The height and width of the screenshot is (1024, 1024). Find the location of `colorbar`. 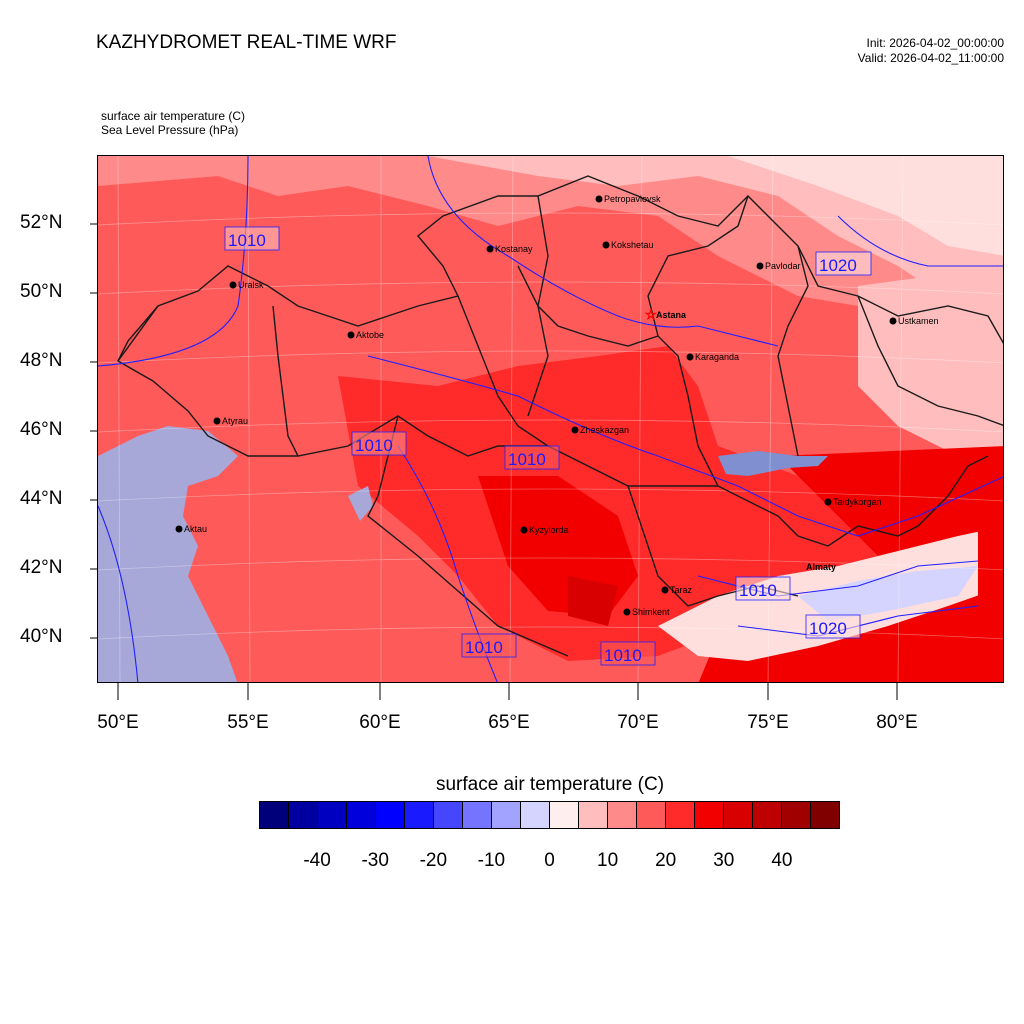

colorbar is located at coordinates (549, 815).